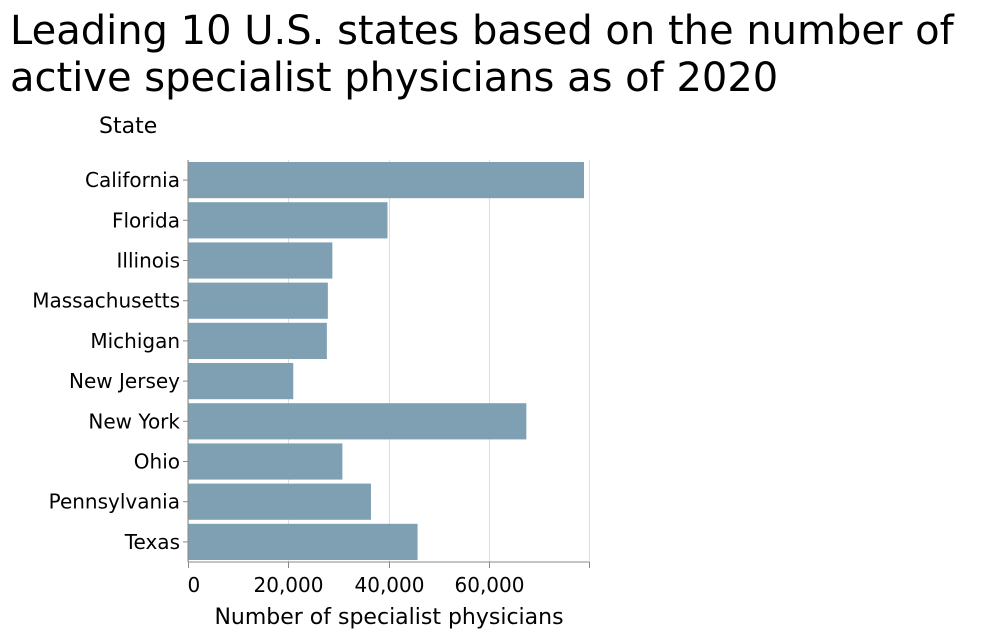  I want to click on y-tick-label: Ohio, so click(157, 462).